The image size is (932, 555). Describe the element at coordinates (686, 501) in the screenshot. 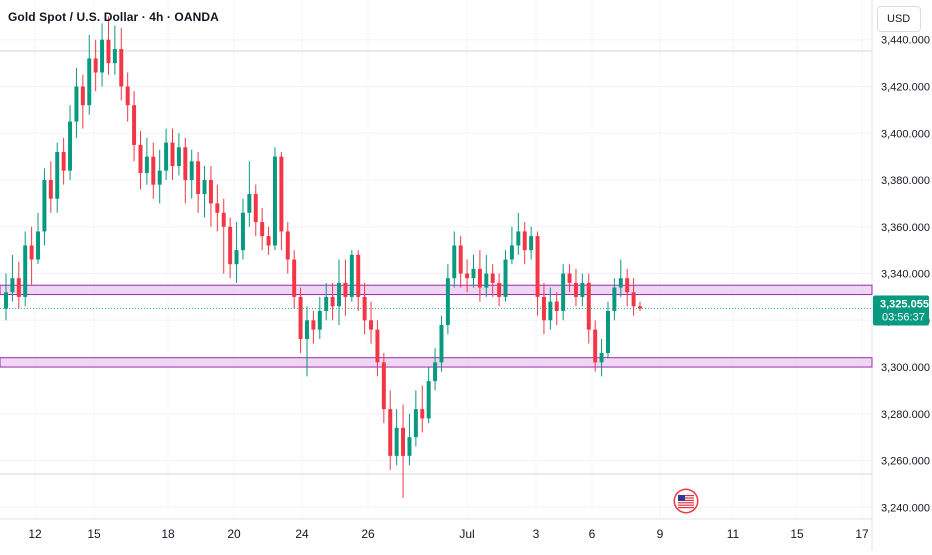

I see `us-flag-icon` at that location.